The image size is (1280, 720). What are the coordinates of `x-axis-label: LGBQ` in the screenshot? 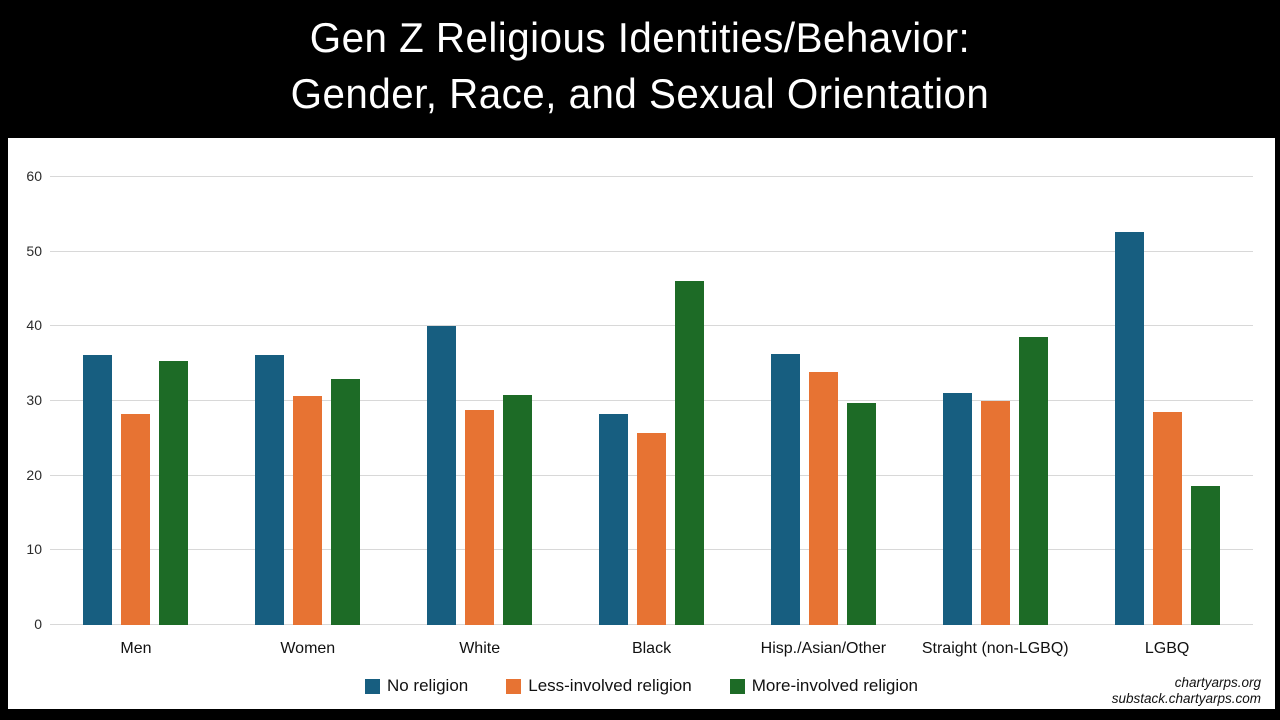 It's located at (1167, 648).